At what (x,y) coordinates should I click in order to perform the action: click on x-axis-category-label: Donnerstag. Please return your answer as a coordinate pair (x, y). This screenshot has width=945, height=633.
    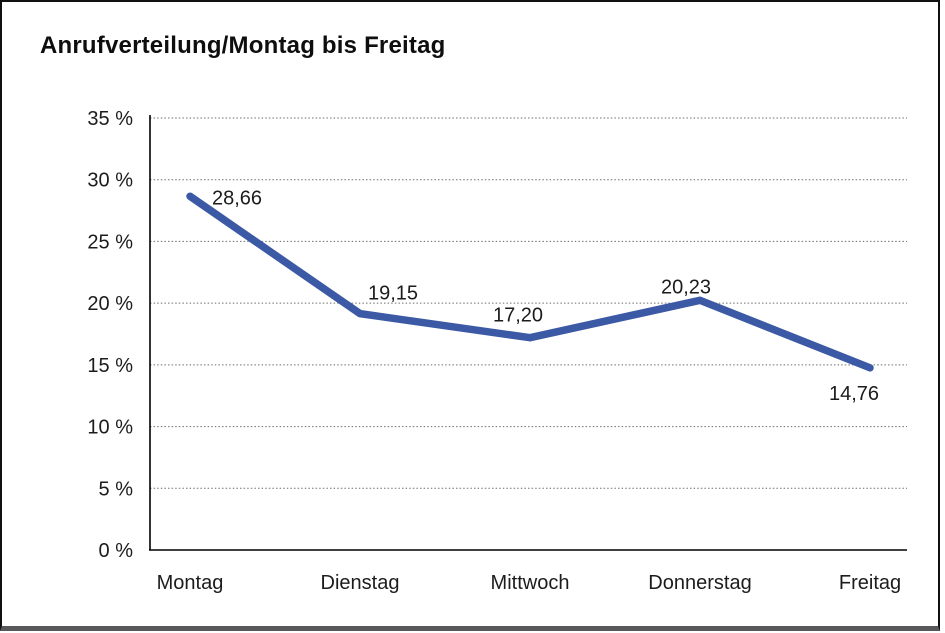
    Looking at the image, I should click on (699, 583).